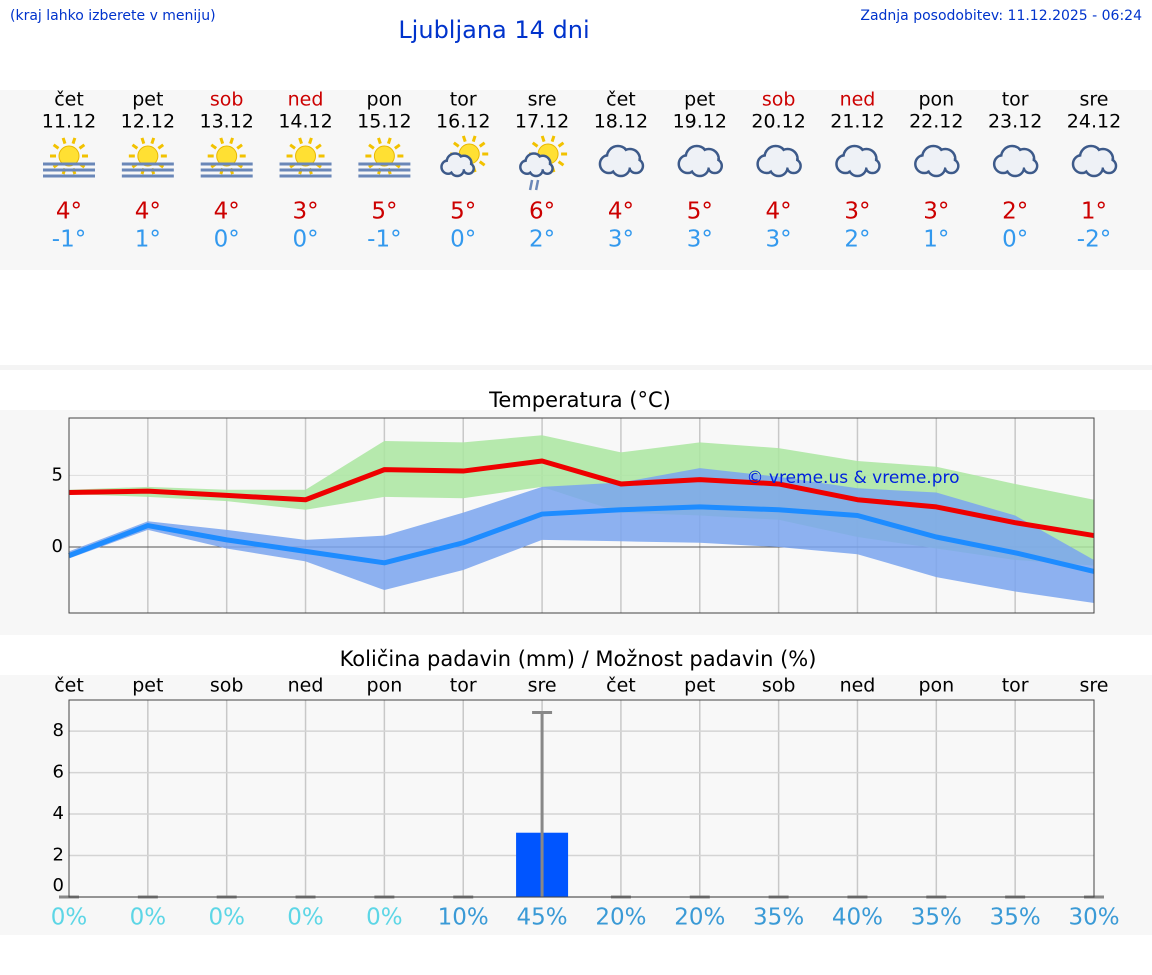  What do you see at coordinates (576, 367) in the screenshot?
I see `divider` at bounding box center [576, 367].